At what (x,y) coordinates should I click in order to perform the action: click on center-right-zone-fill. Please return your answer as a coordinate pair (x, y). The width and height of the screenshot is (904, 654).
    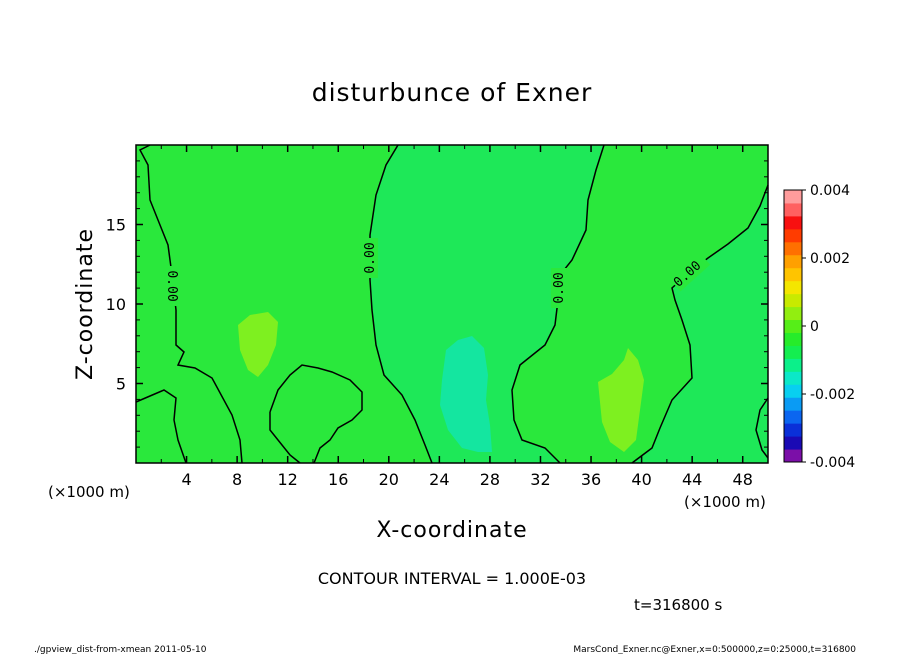
    Looking at the image, I should click on (640, 304).